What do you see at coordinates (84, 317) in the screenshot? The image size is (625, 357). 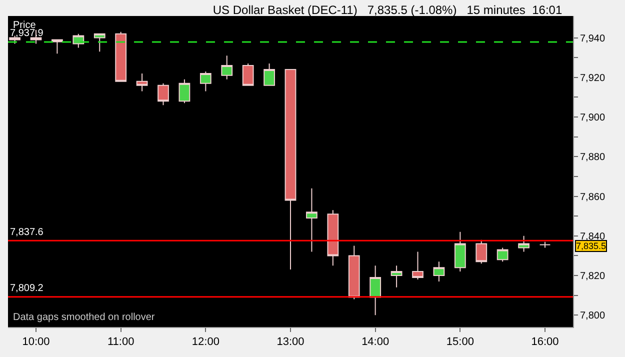 I see `annotation: Data gaps smoothed on rollover` at bounding box center [84, 317].